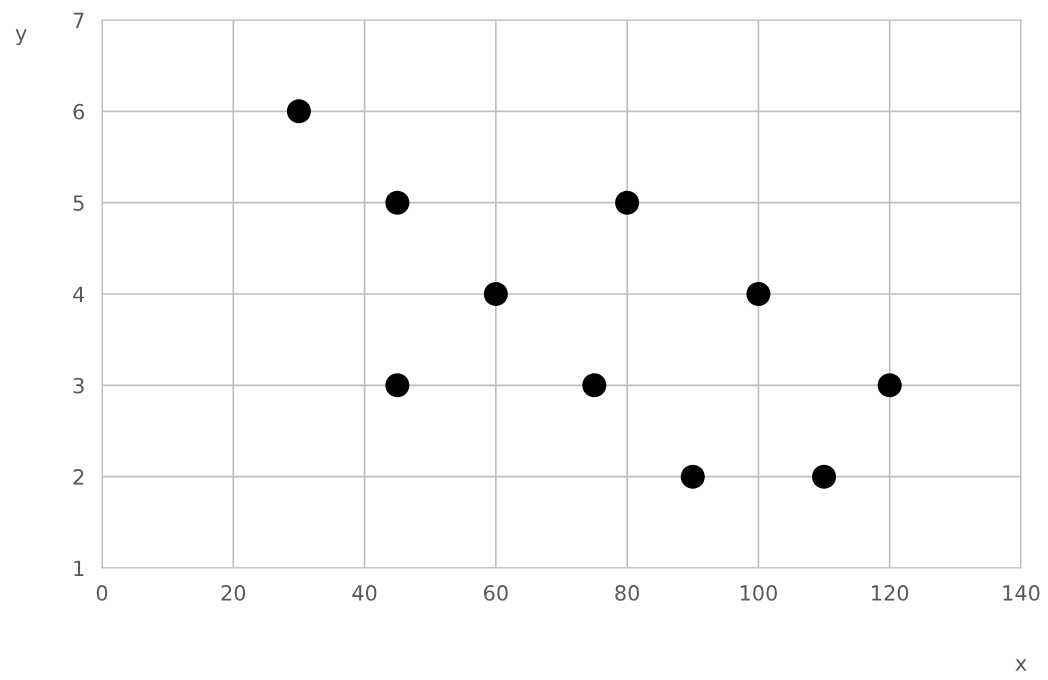 This screenshot has height=680, width=1048. Describe the element at coordinates (627, 593) in the screenshot. I see `x-tick-label: 80` at that location.